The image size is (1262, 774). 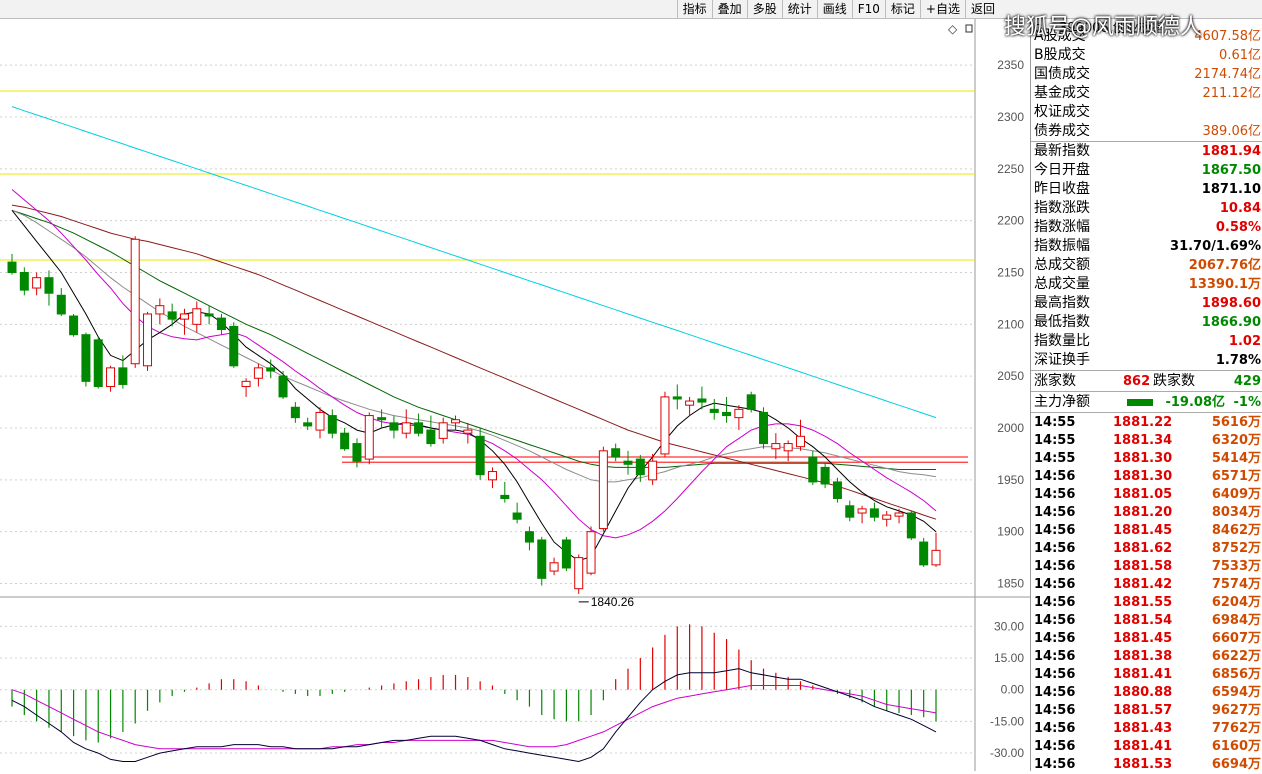 What do you see at coordinates (868, 9) in the screenshot?
I see `toolbar-button-5: F10` at bounding box center [868, 9].